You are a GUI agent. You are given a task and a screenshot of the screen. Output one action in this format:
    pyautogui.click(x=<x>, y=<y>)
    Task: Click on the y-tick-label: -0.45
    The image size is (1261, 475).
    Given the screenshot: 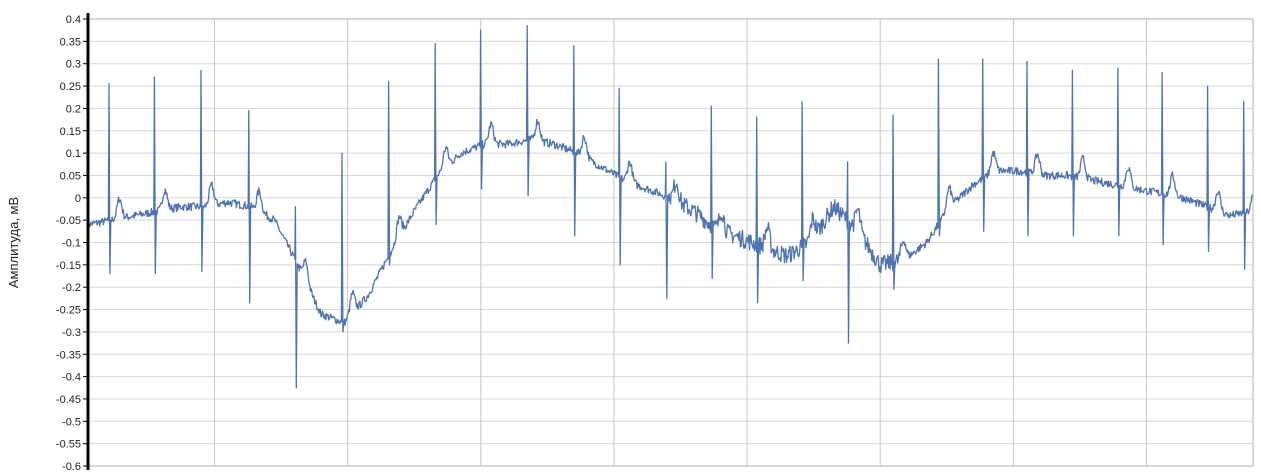 What is the action you would take?
    pyautogui.click(x=68, y=400)
    